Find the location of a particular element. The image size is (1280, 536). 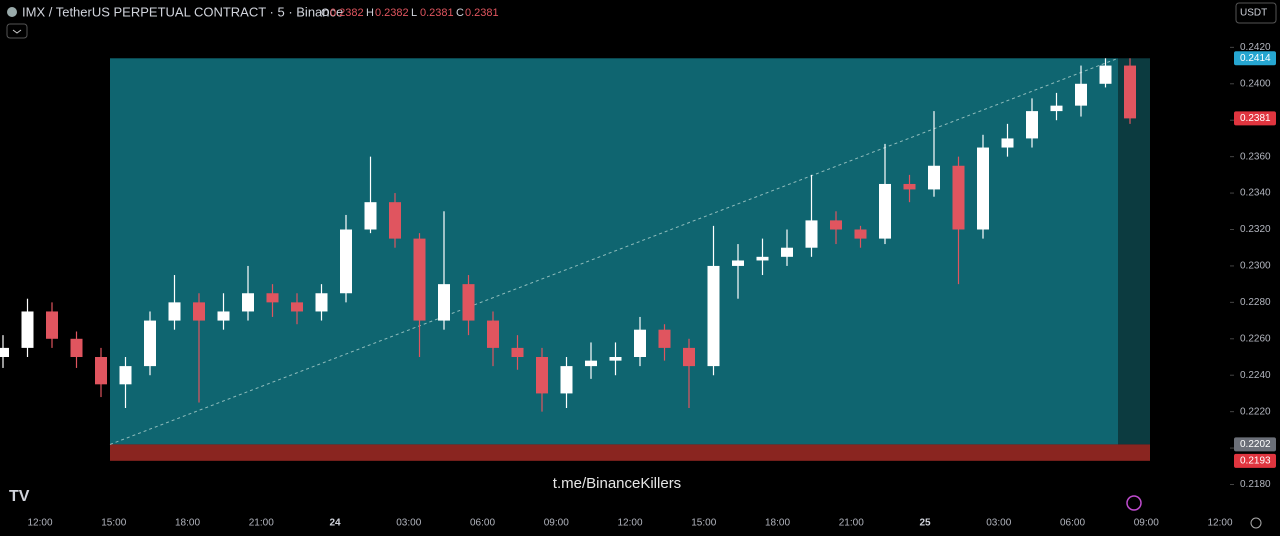

chevron is located at coordinates (17, 31).